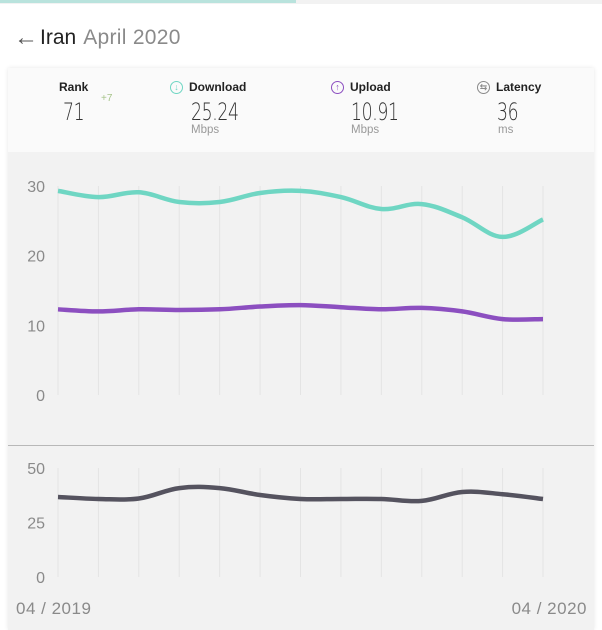 The image size is (602, 630). What do you see at coordinates (74, 112) in the screenshot?
I see `rank-value: 71` at bounding box center [74, 112].